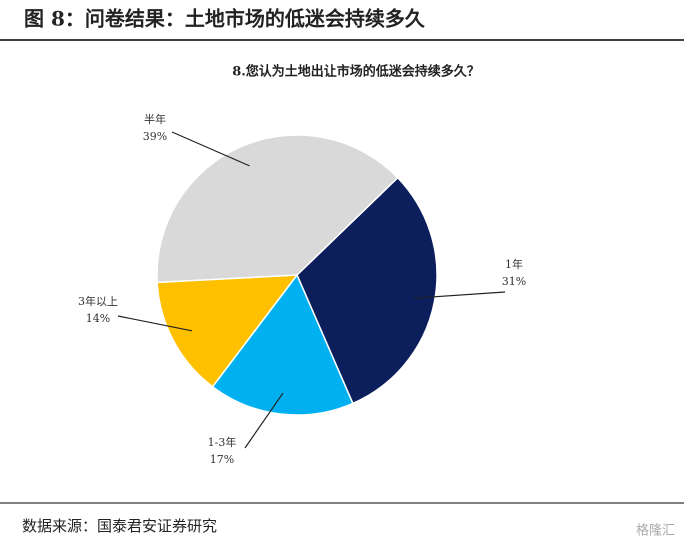 This screenshot has width=684, height=551. Describe the element at coordinates (514, 264) in the screenshot. I see `slice-label: 1年` at that location.